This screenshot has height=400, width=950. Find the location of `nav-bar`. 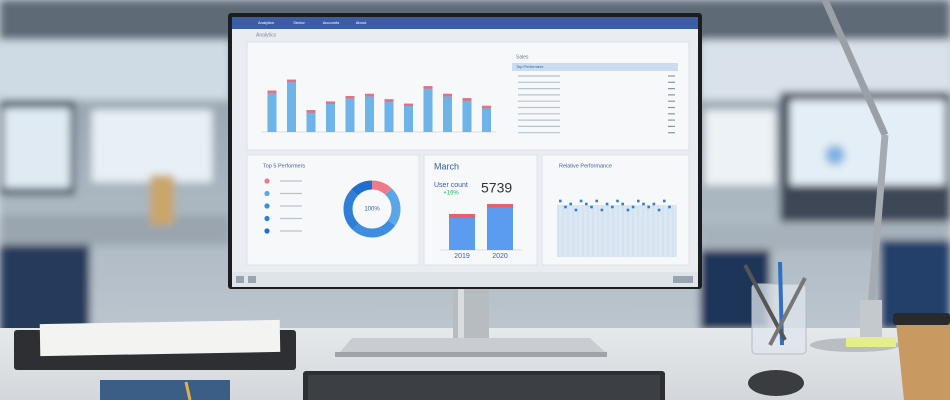

nav-bar is located at coordinates (465, 23).